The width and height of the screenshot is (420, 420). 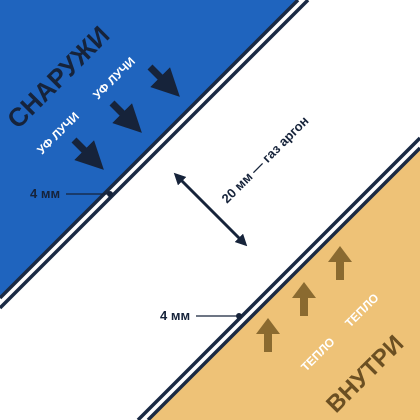 What do you see at coordinates (175, 315) in the screenshot?
I see `inner-glass-label: 4 мм` at bounding box center [175, 315].